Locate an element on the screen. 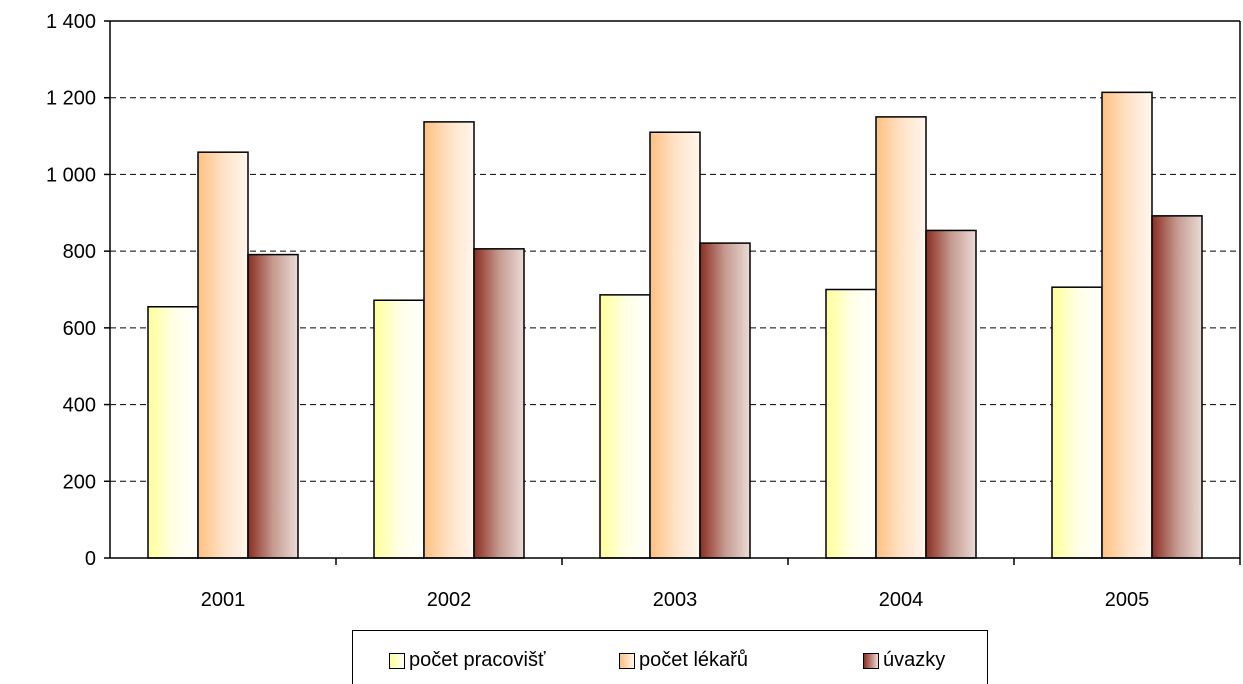 The width and height of the screenshot is (1243, 684). legend-item-uvazky: úvazky is located at coordinates (904, 660).